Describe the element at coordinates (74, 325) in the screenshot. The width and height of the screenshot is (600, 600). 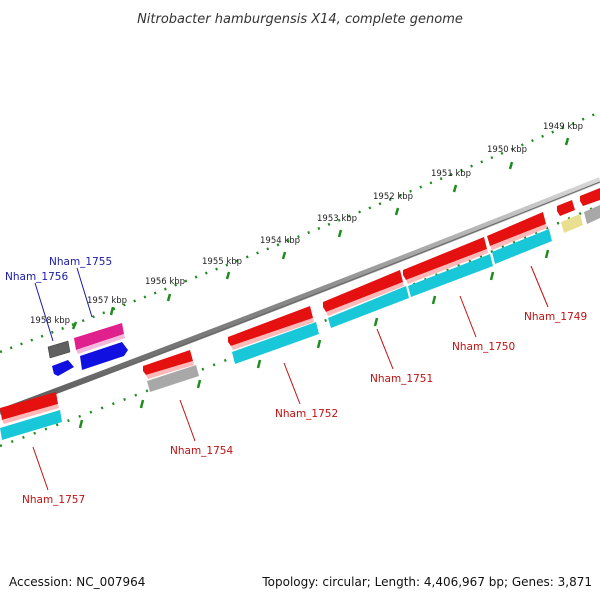
I see `tick-1958` at that location.